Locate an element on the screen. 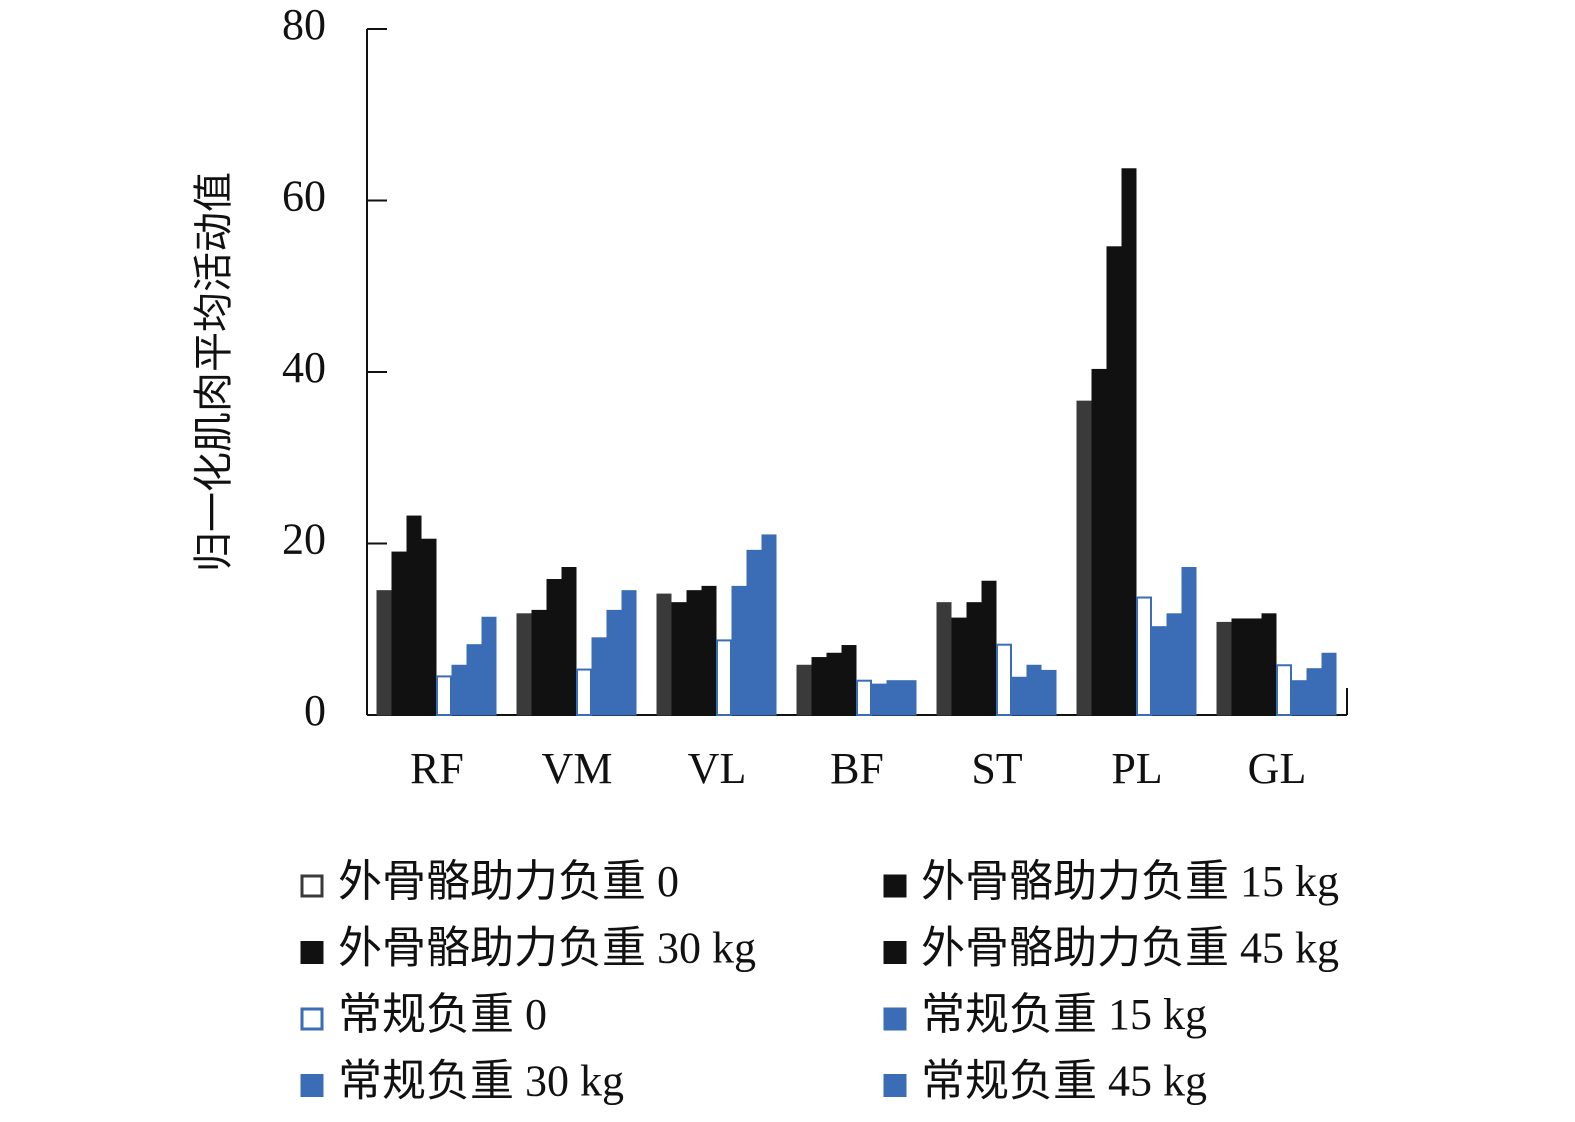  y-axis-label: 归一化肌肉平均活动值 is located at coordinates (213, 372).